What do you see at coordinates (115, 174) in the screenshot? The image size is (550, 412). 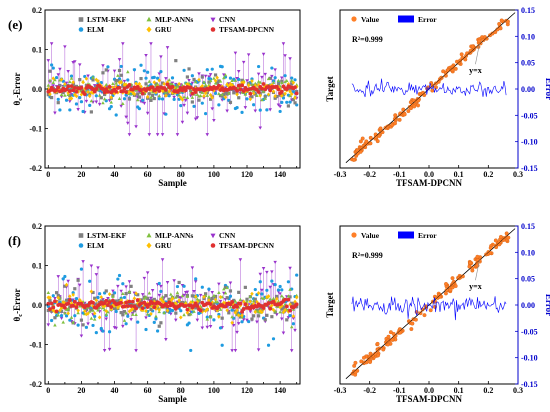 I see `x-tick-label: 40` at bounding box center [115, 174].